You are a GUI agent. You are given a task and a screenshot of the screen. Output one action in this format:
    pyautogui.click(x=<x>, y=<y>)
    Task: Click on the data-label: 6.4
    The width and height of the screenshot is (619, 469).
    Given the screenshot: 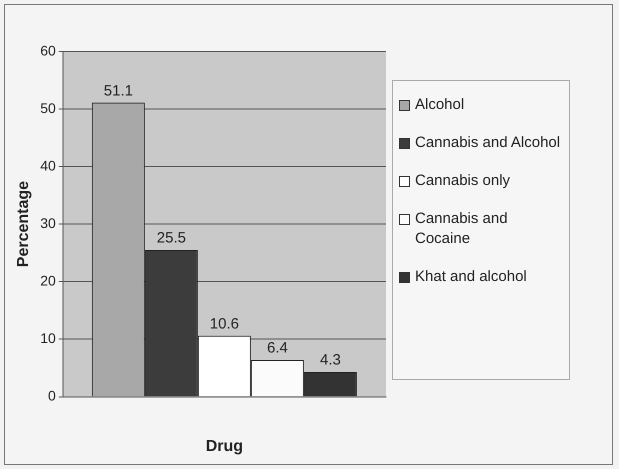 What is the action you would take?
    pyautogui.click(x=277, y=348)
    